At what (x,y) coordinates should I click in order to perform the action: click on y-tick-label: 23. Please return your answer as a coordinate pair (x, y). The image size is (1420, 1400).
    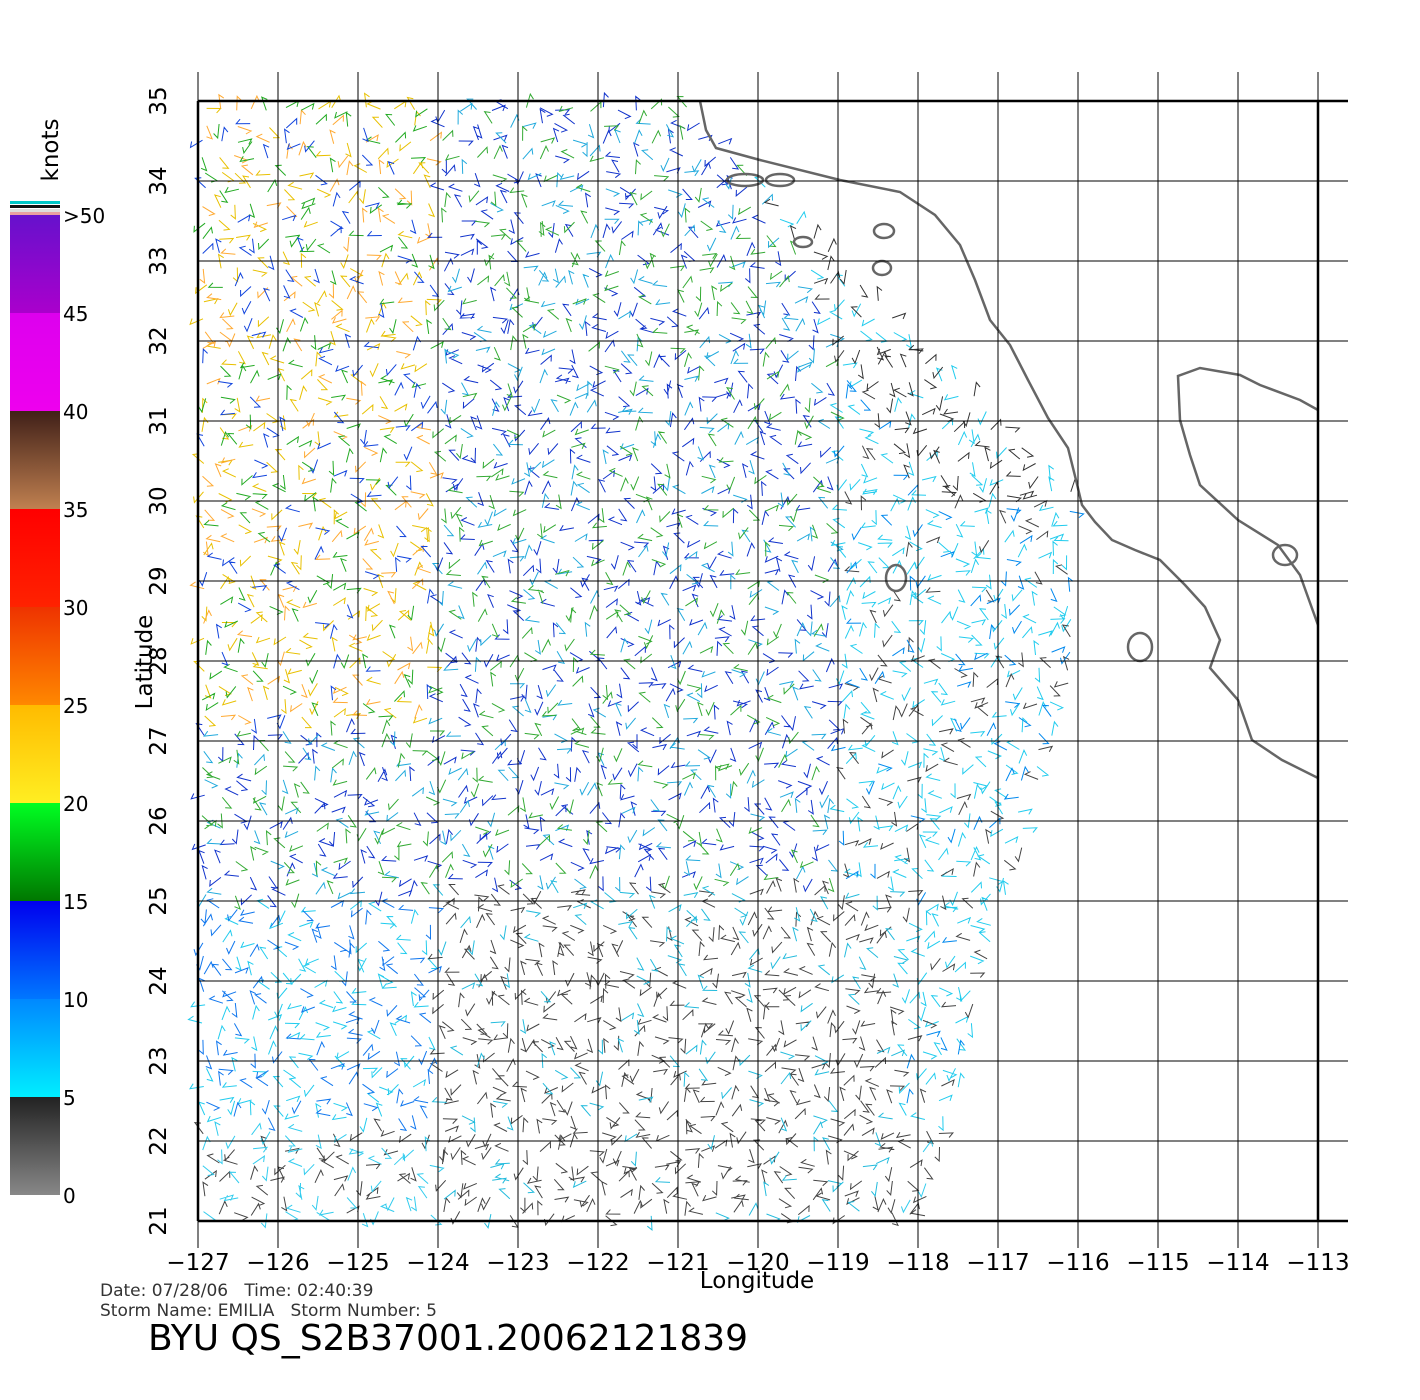
    Looking at the image, I should click on (159, 1060).